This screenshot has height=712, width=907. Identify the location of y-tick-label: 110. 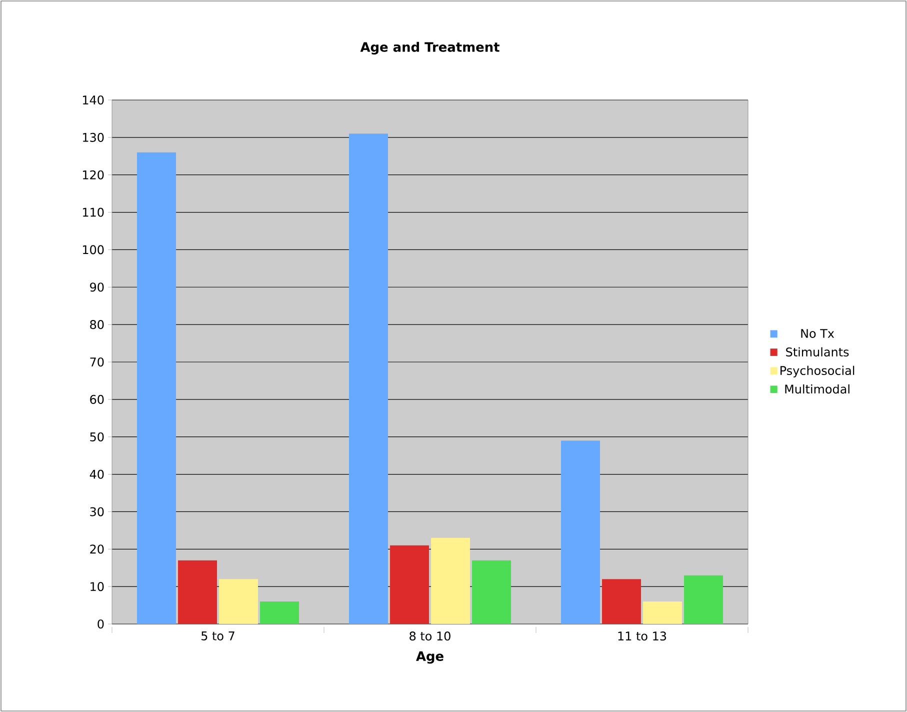
(93, 212).